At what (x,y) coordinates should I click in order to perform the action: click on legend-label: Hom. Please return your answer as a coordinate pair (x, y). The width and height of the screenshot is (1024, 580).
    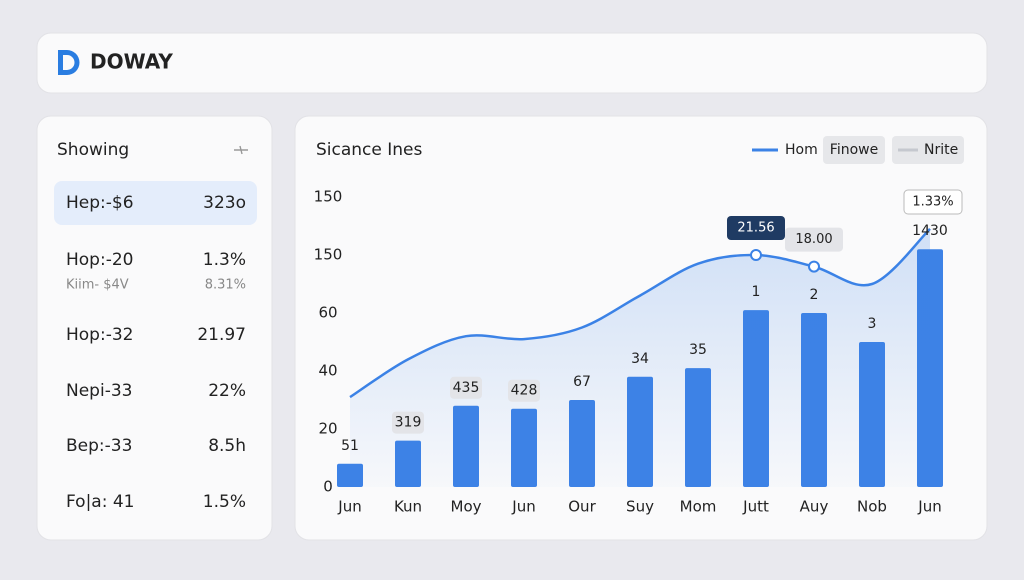
    Looking at the image, I should click on (801, 150).